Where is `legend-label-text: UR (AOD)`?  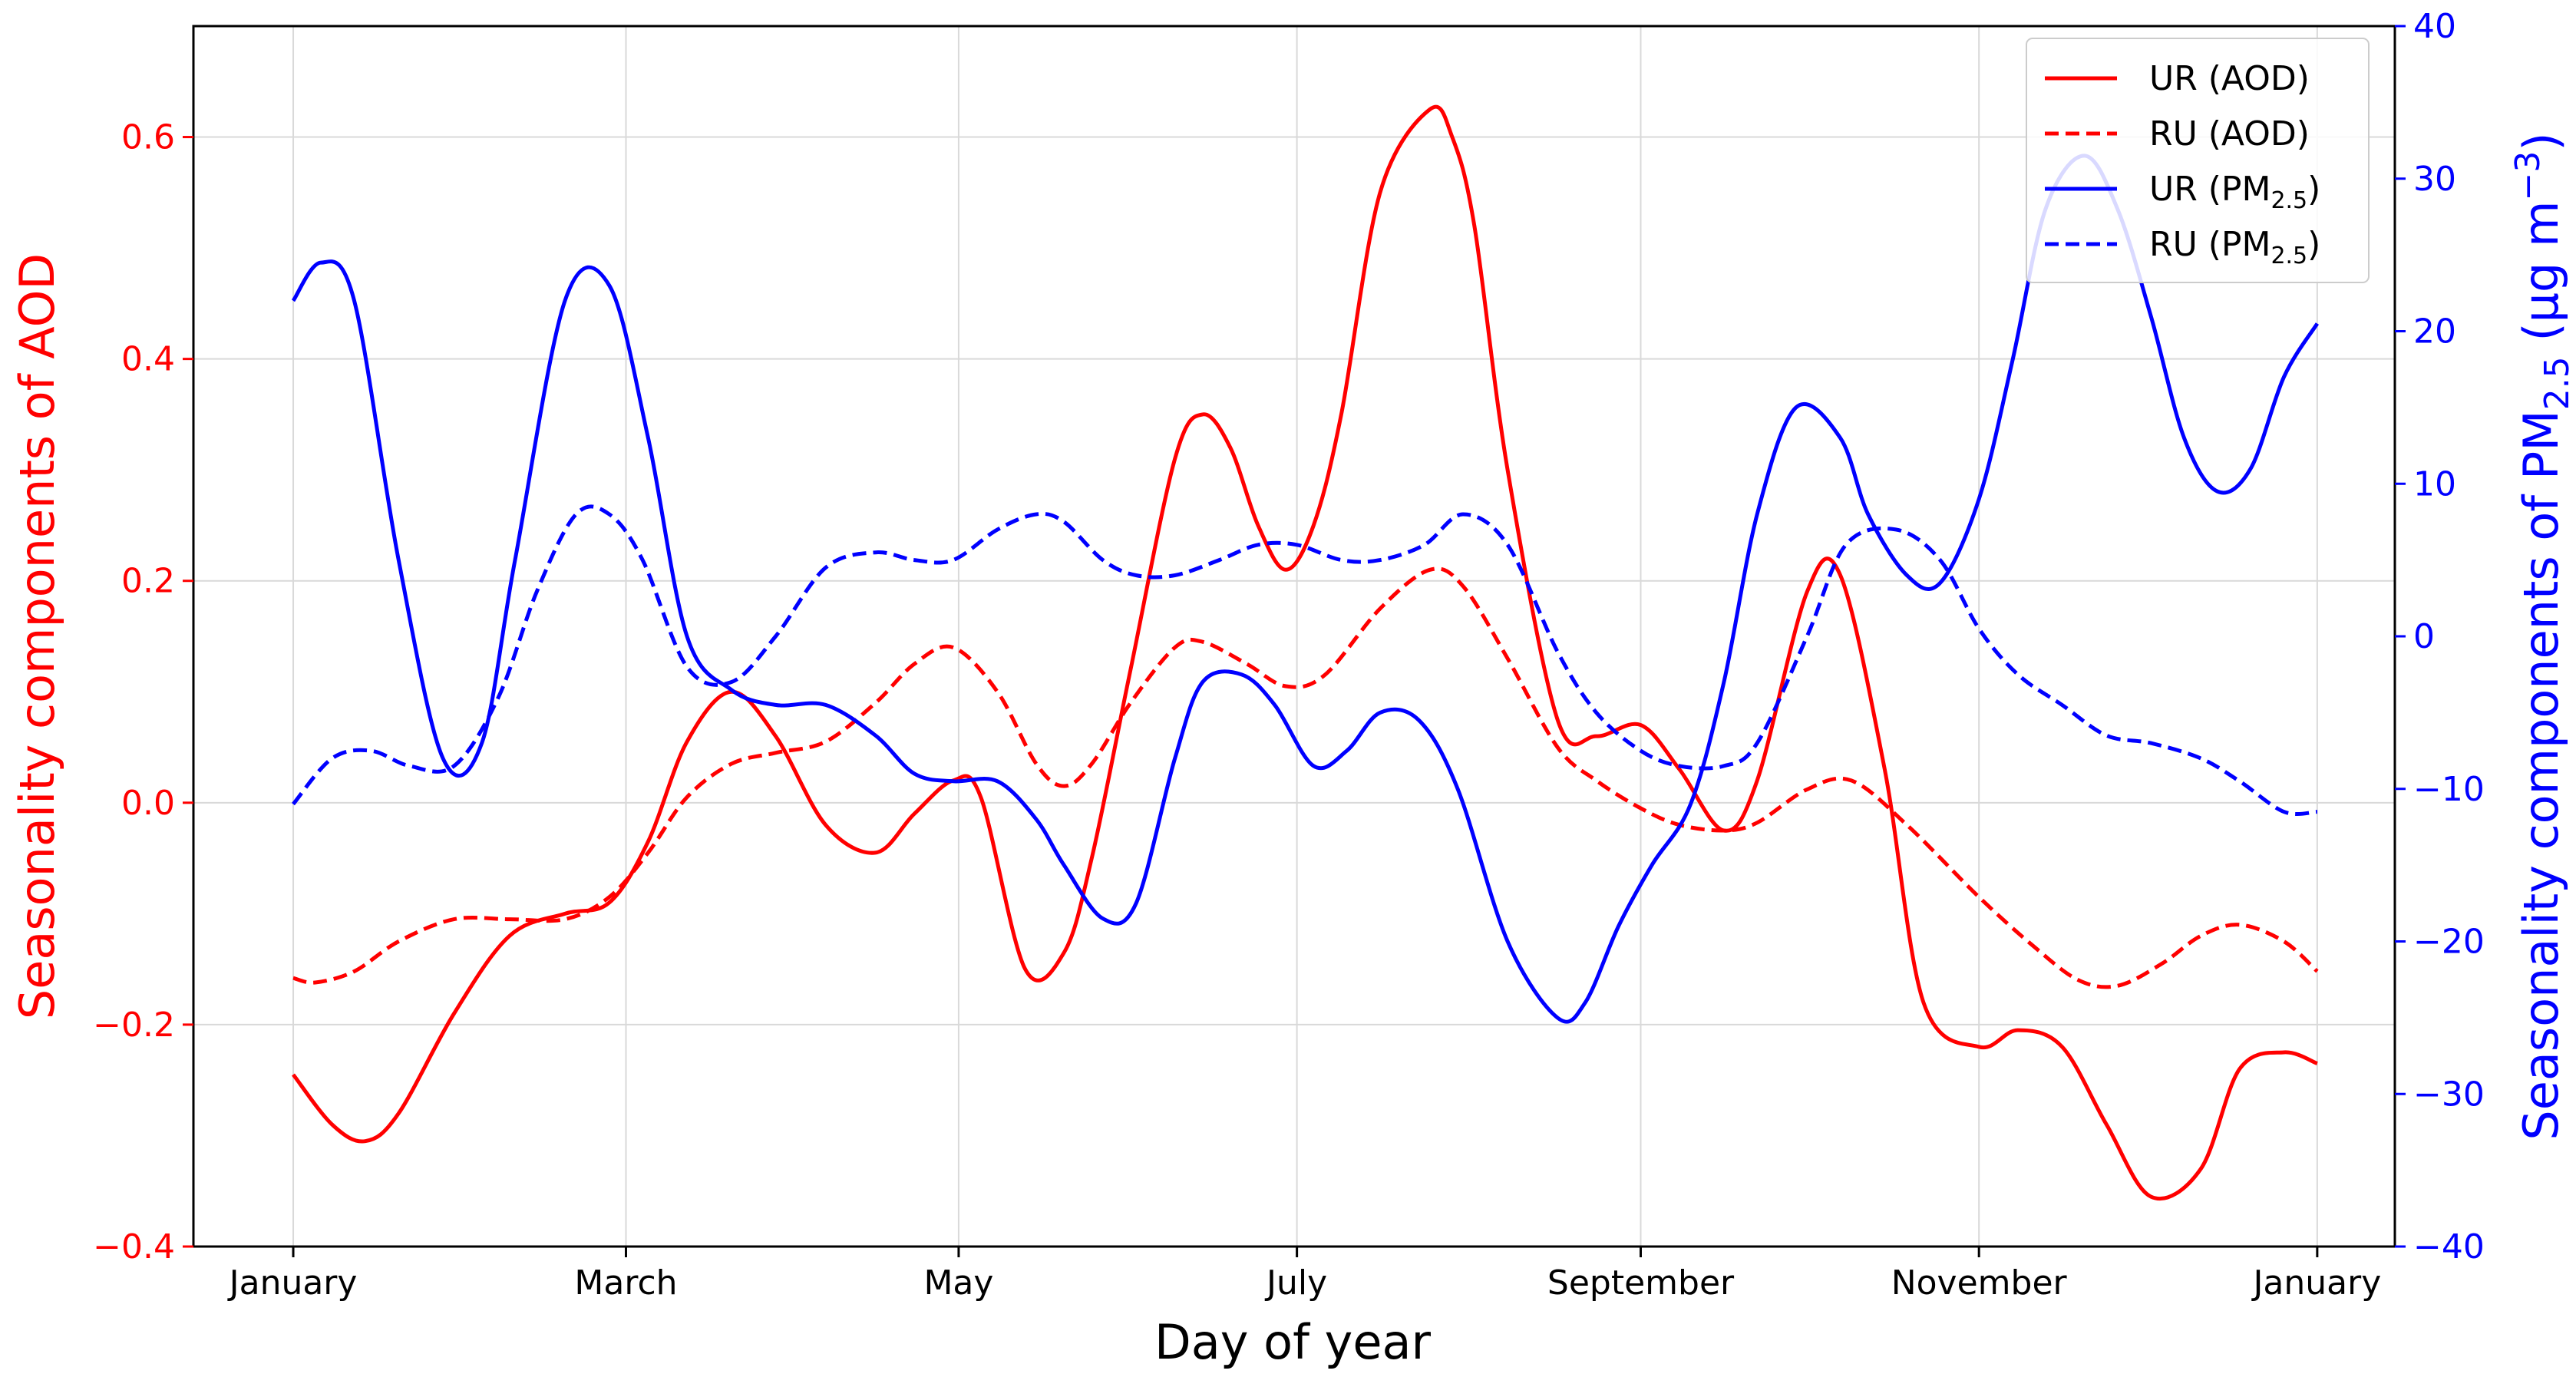 legend-label-text: UR (AOD) is located at coordinates (2229, 78).